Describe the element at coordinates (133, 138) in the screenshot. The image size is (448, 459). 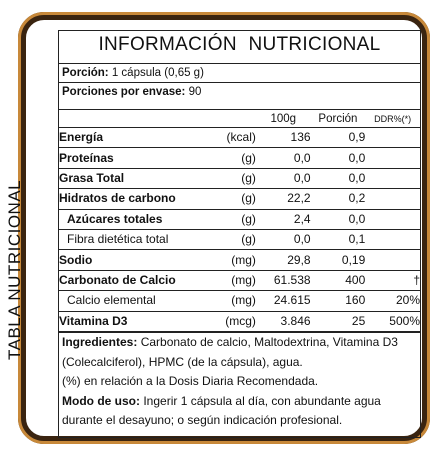
I see `nutrient-name: Energía` at that location.